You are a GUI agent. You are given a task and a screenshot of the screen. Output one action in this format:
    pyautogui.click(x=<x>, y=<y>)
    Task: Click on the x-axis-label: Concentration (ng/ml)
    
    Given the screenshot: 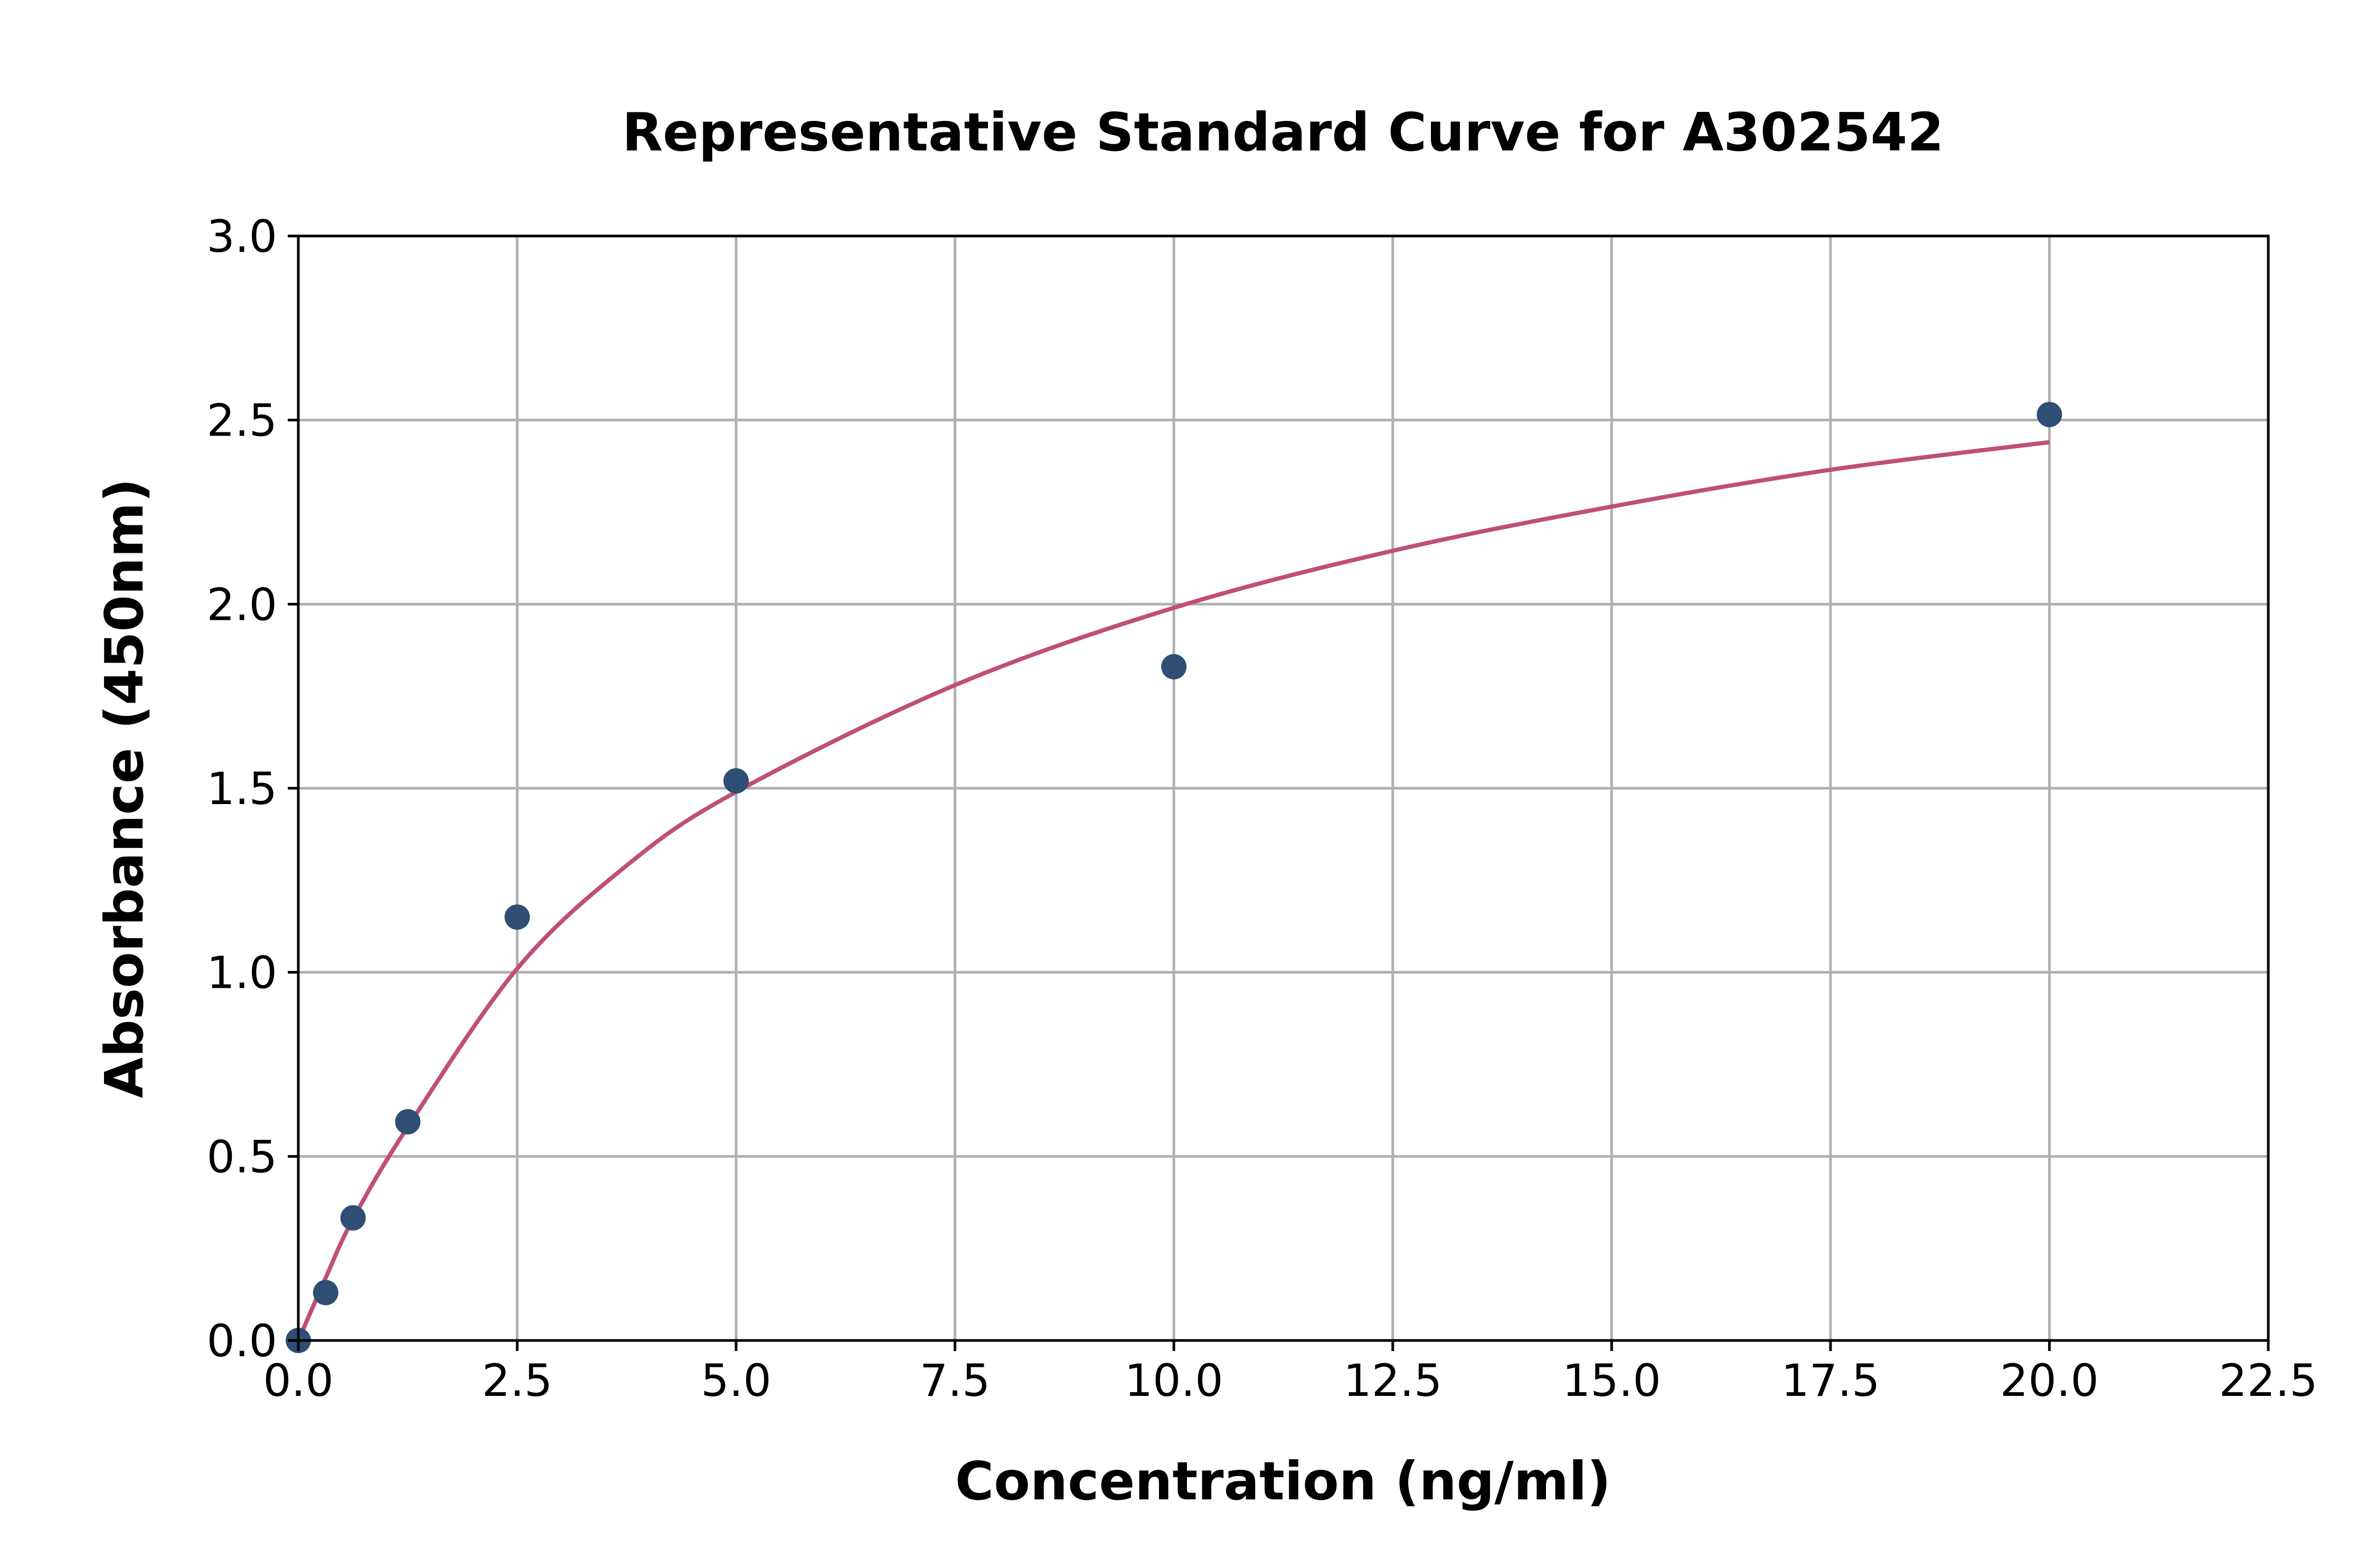 What is the action you would take?
    pyautogui.click(x=1283, y=1481)
    